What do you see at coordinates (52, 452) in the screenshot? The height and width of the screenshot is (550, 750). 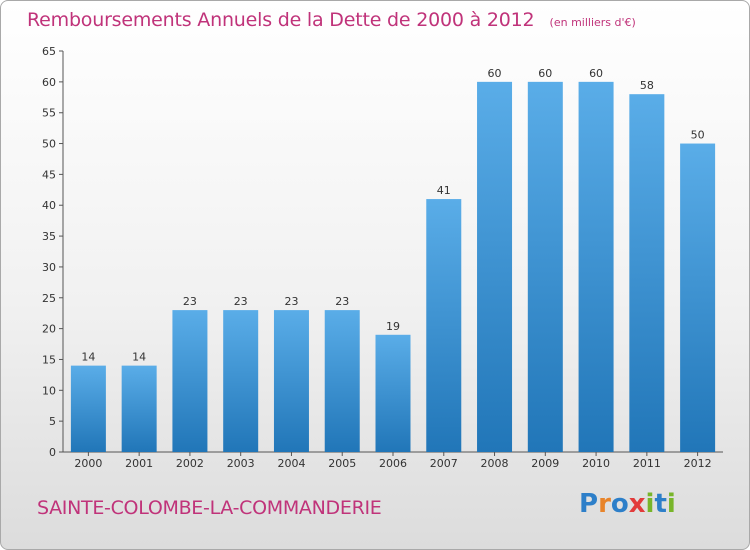 I see `y-tick-label: 0` at bounding box center [52, 452].